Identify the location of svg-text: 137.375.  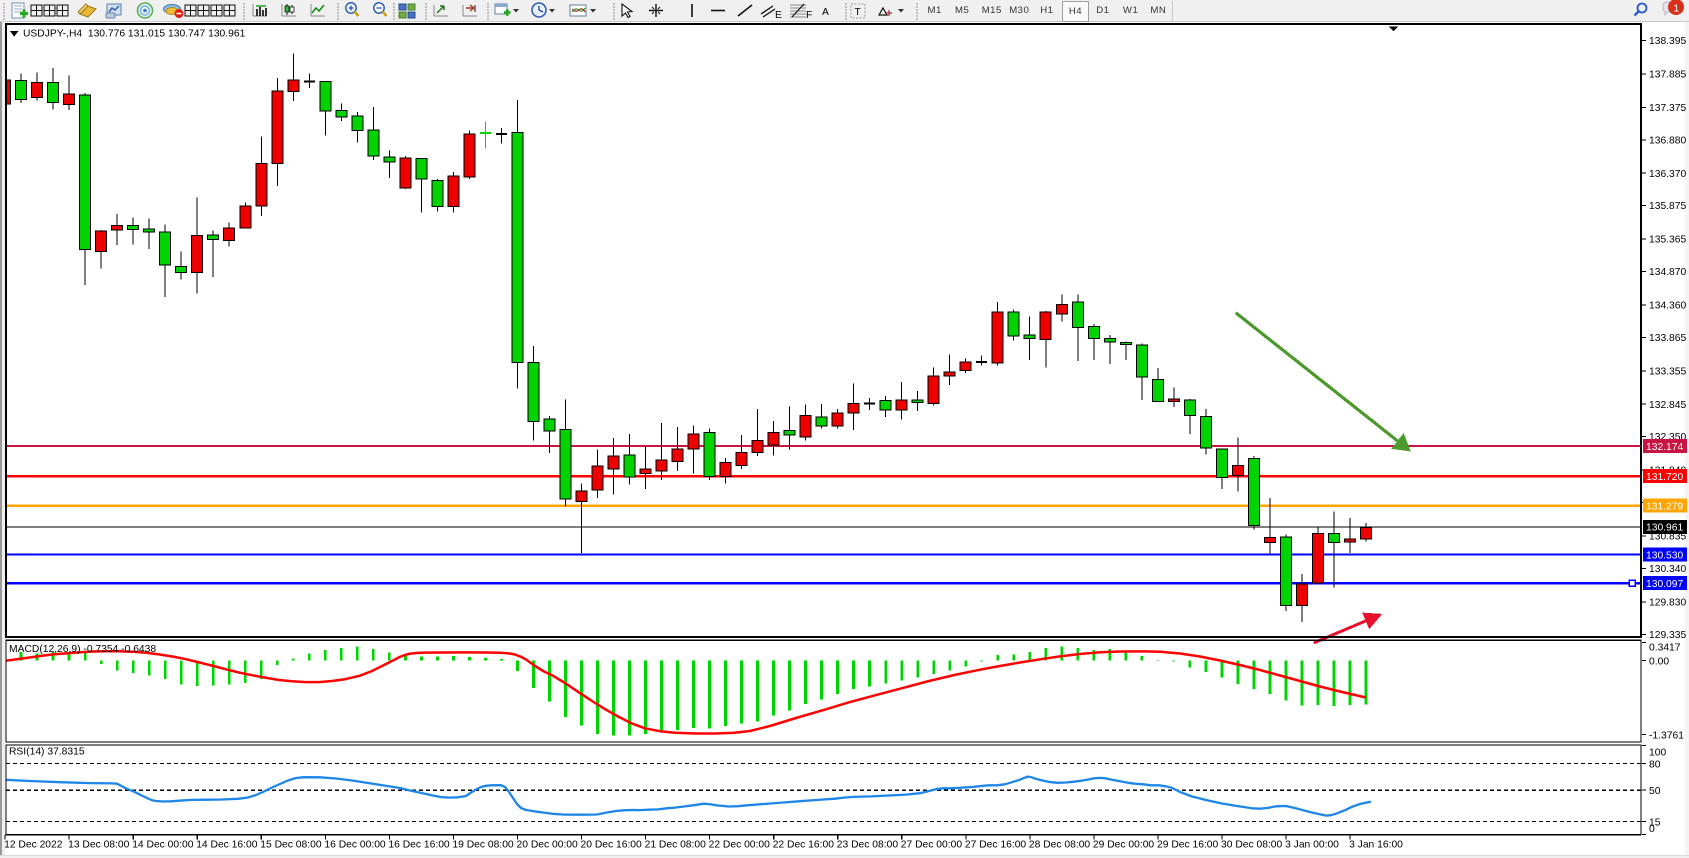
(1667, 108).